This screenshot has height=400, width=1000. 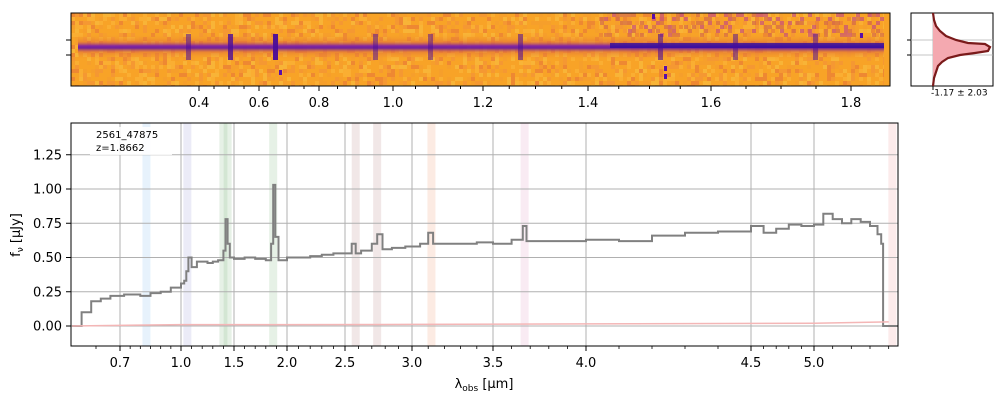 I want to click on spectrum-2d-line-feature, so click(x=430, y=47).